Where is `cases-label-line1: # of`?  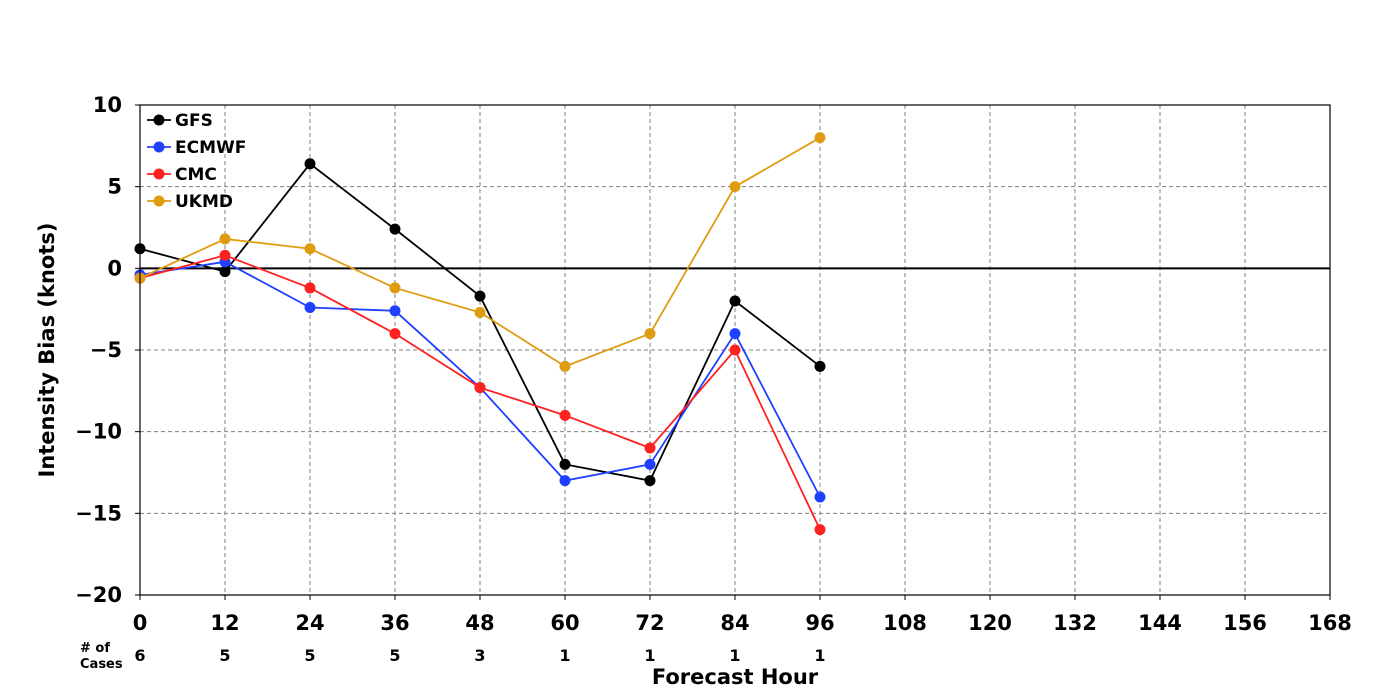
cases-label-line1: # of is located at coordinates (95, 648).